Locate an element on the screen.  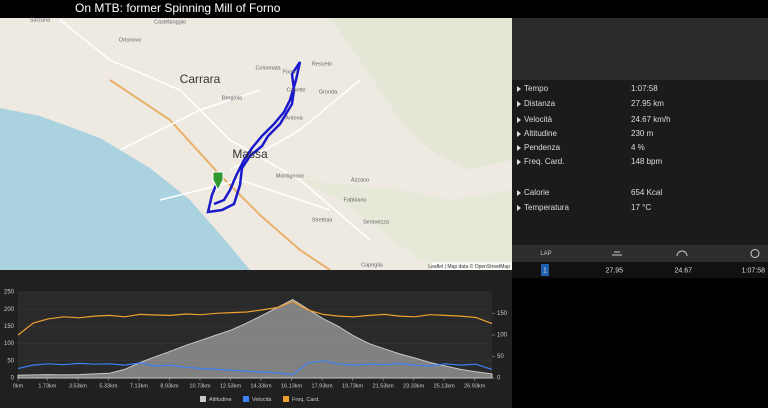
lap-row-cells: 1 27.95 24.67 1:07:58 is located at coordinates (654, 270).